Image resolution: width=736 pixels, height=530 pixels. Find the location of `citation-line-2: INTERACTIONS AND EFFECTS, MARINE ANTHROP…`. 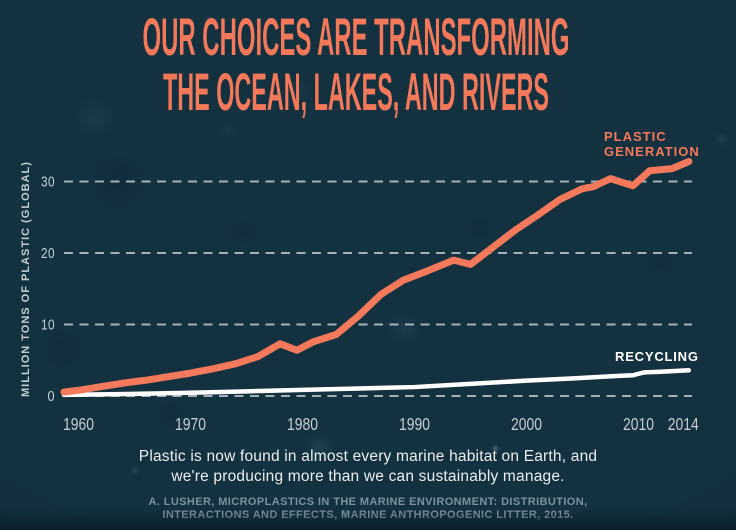

citation-line-2: INTERACTIONS AND EFFECTS, MARINE ANTHROP… is located at coordinates (368, 514).